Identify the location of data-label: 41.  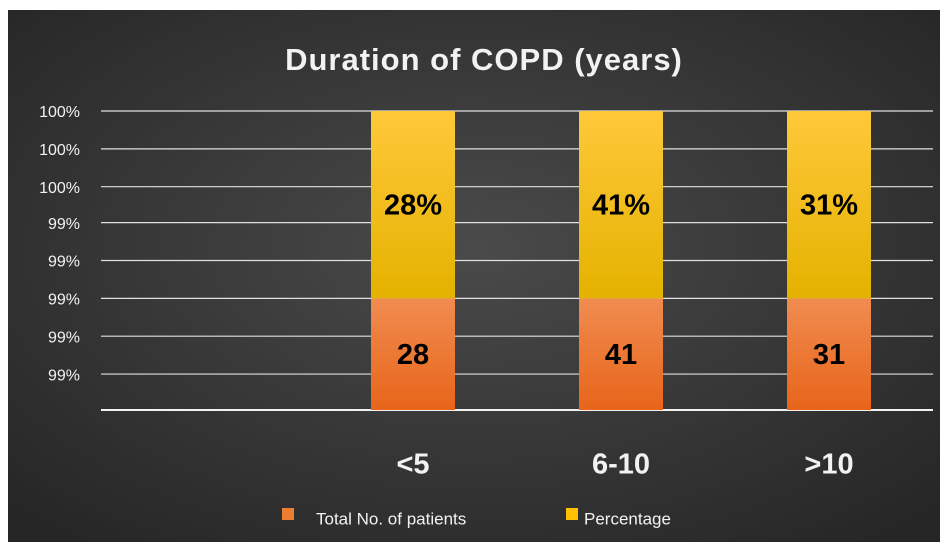
(621, 355).